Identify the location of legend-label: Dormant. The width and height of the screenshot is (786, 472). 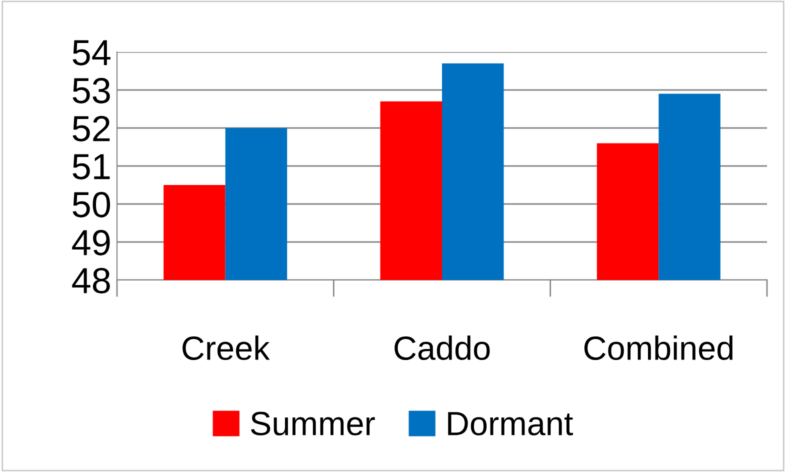
(510, 424).